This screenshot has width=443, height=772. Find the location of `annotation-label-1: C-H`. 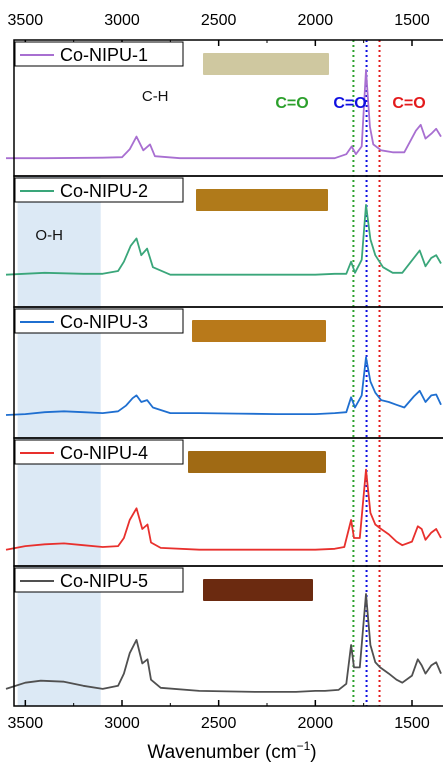

annotation-label-1: C-H is located at coordinates (155, 96).